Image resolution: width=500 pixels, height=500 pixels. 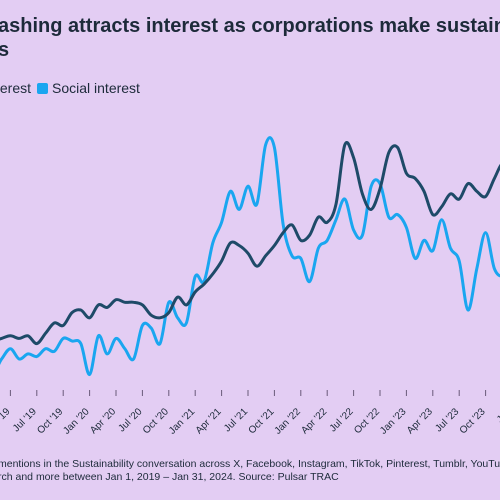 What do you see at coordinates (342, 420) in the screenshot?
I see `x-tick-label-13: Jul '22` at bounding box center [342, 420].